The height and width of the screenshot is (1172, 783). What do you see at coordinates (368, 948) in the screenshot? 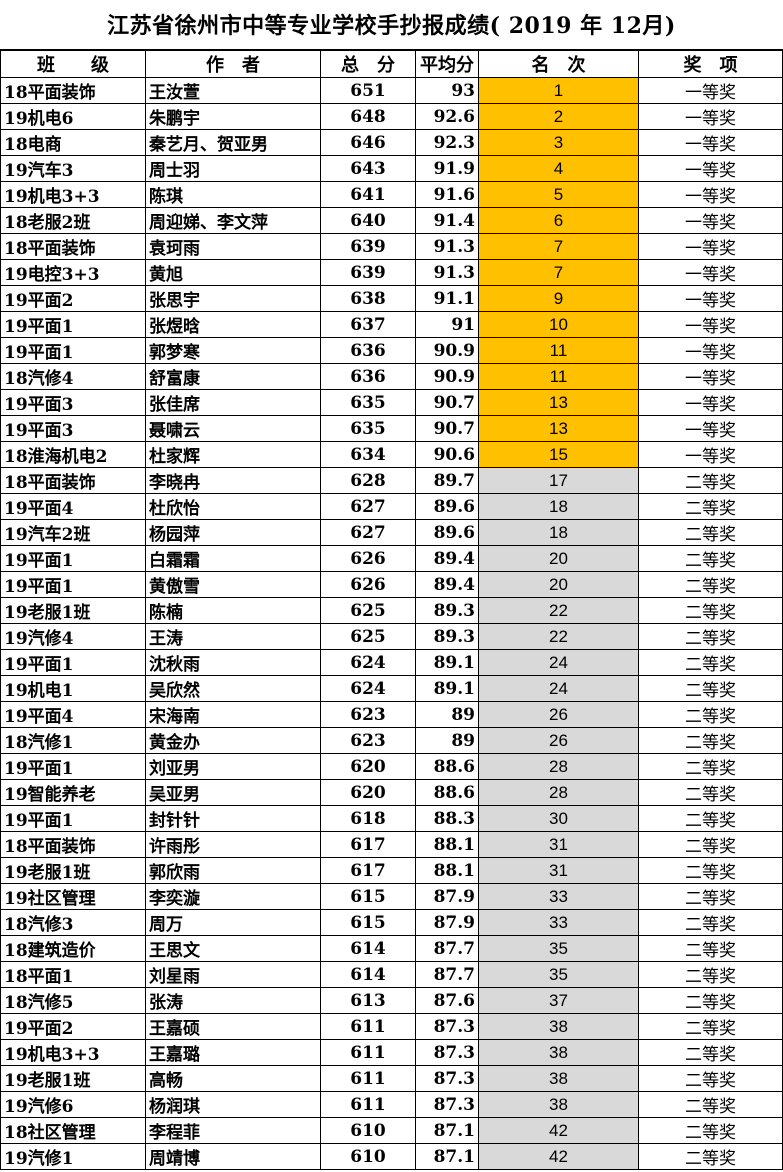
I see `total-score-cell: 614` at bounding box center [368, 948].